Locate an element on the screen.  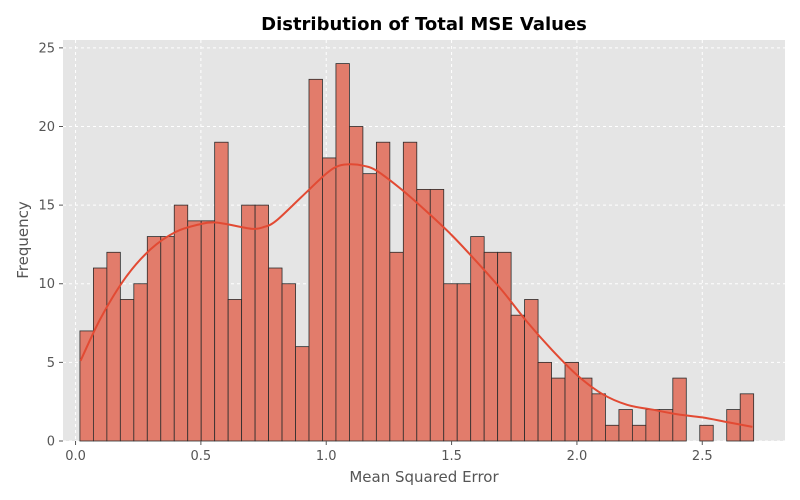
x-tick-label: 2.5 is located at coordinates (702, 456).